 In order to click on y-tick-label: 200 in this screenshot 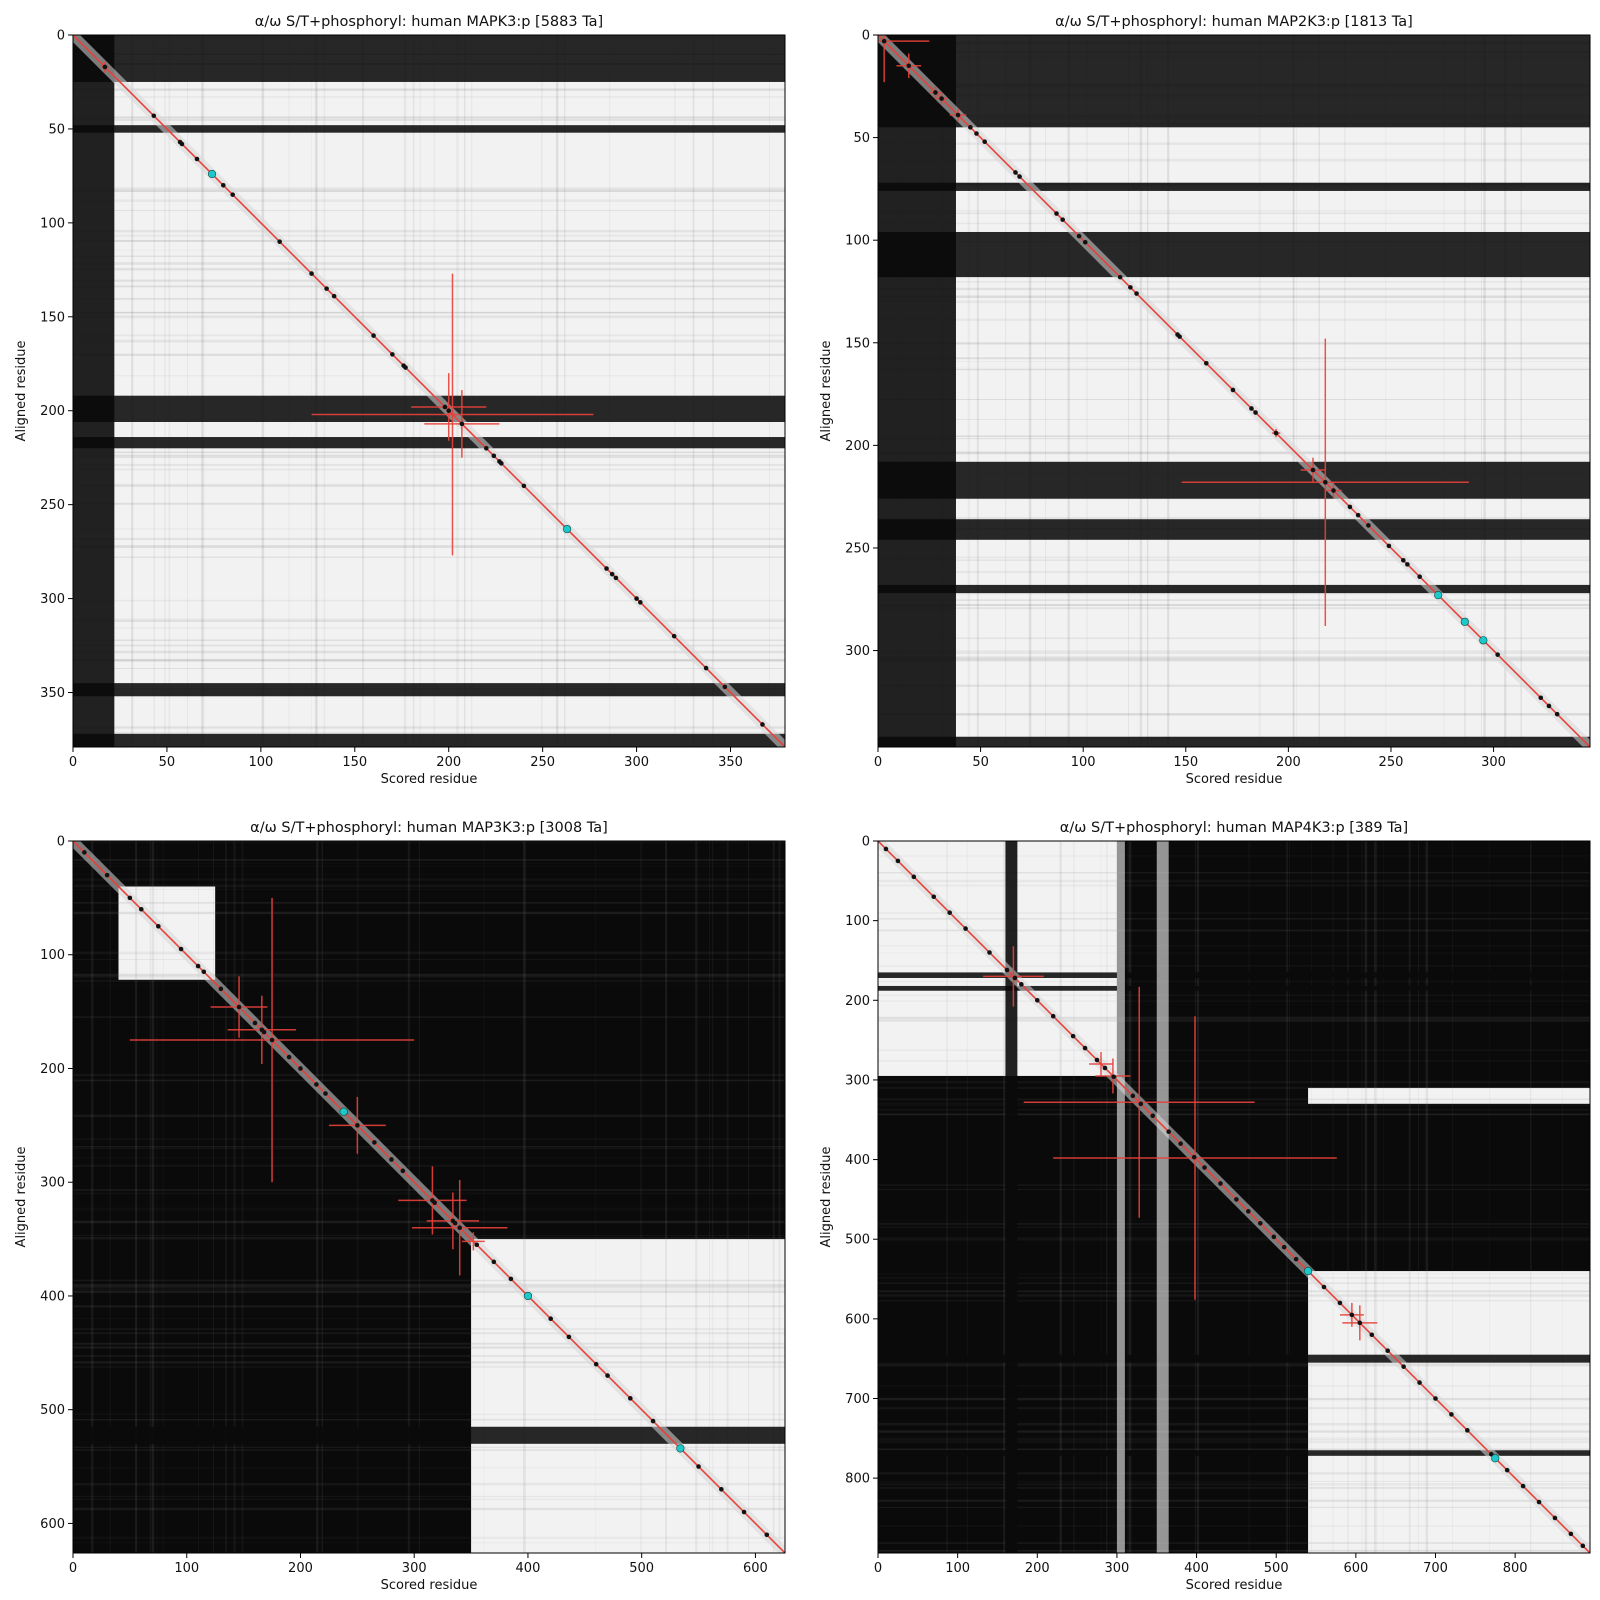, I will do `click(52, 411)`.